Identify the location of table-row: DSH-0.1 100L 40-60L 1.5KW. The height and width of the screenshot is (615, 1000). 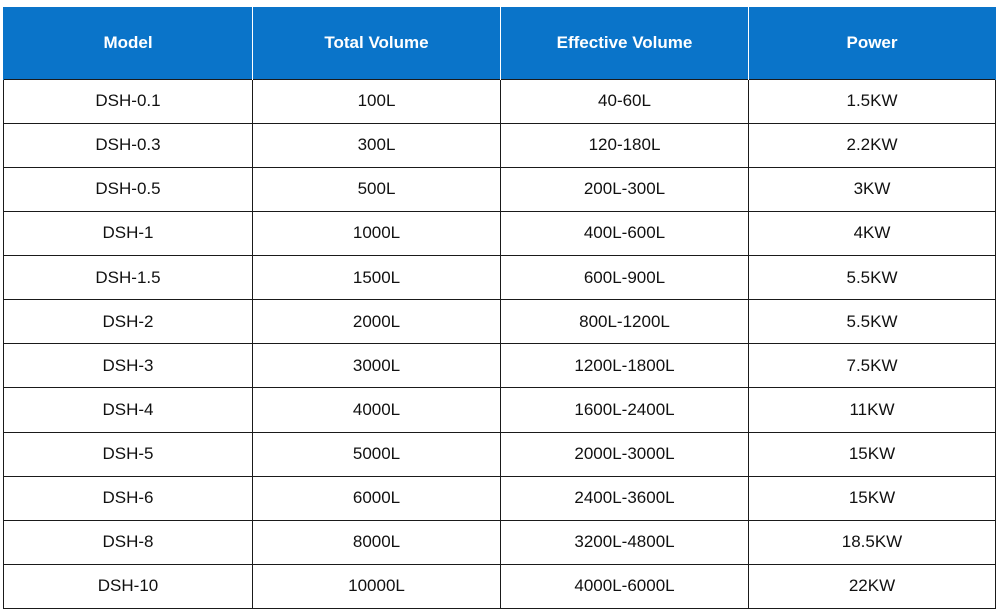
(499, 101).